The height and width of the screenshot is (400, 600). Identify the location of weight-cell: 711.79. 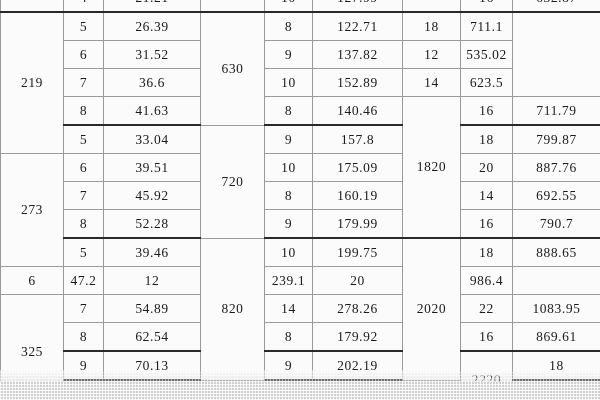
(556, 111).